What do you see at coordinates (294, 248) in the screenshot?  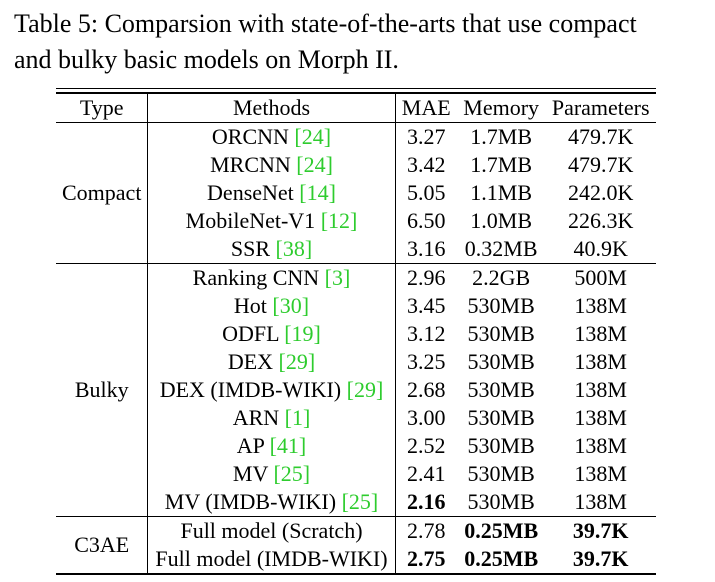 I see `citation-link: [38]` at bounding box center [294, 248].